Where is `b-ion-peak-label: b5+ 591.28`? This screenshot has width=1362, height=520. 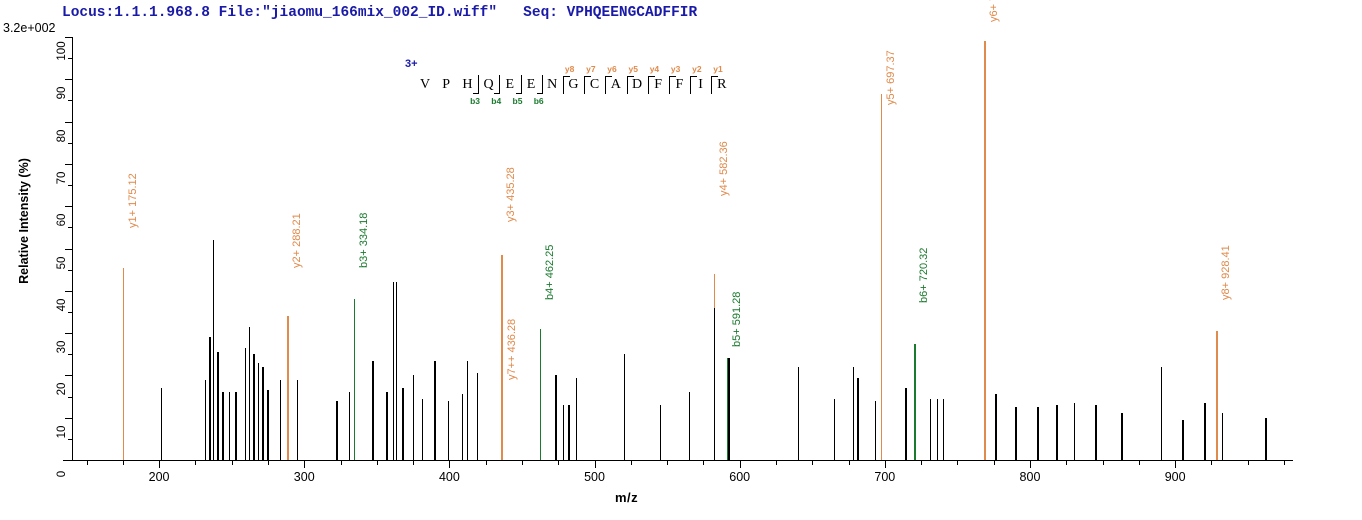
b-ion-peak-label: b5+ 591.28 is located at coordinates (737, 319).